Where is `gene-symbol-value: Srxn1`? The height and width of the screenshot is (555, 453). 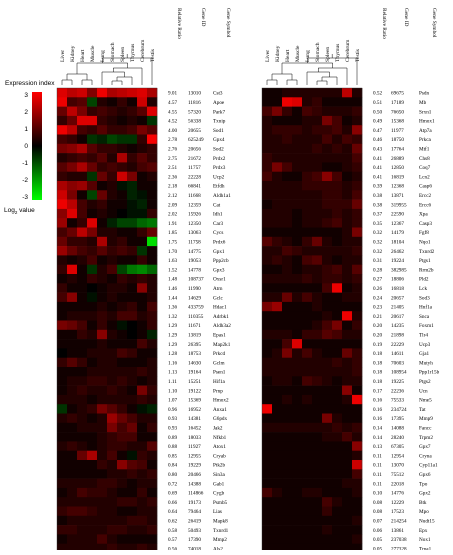
gene-symbol-value: Srxn1 is located at coordinates (425, 112).